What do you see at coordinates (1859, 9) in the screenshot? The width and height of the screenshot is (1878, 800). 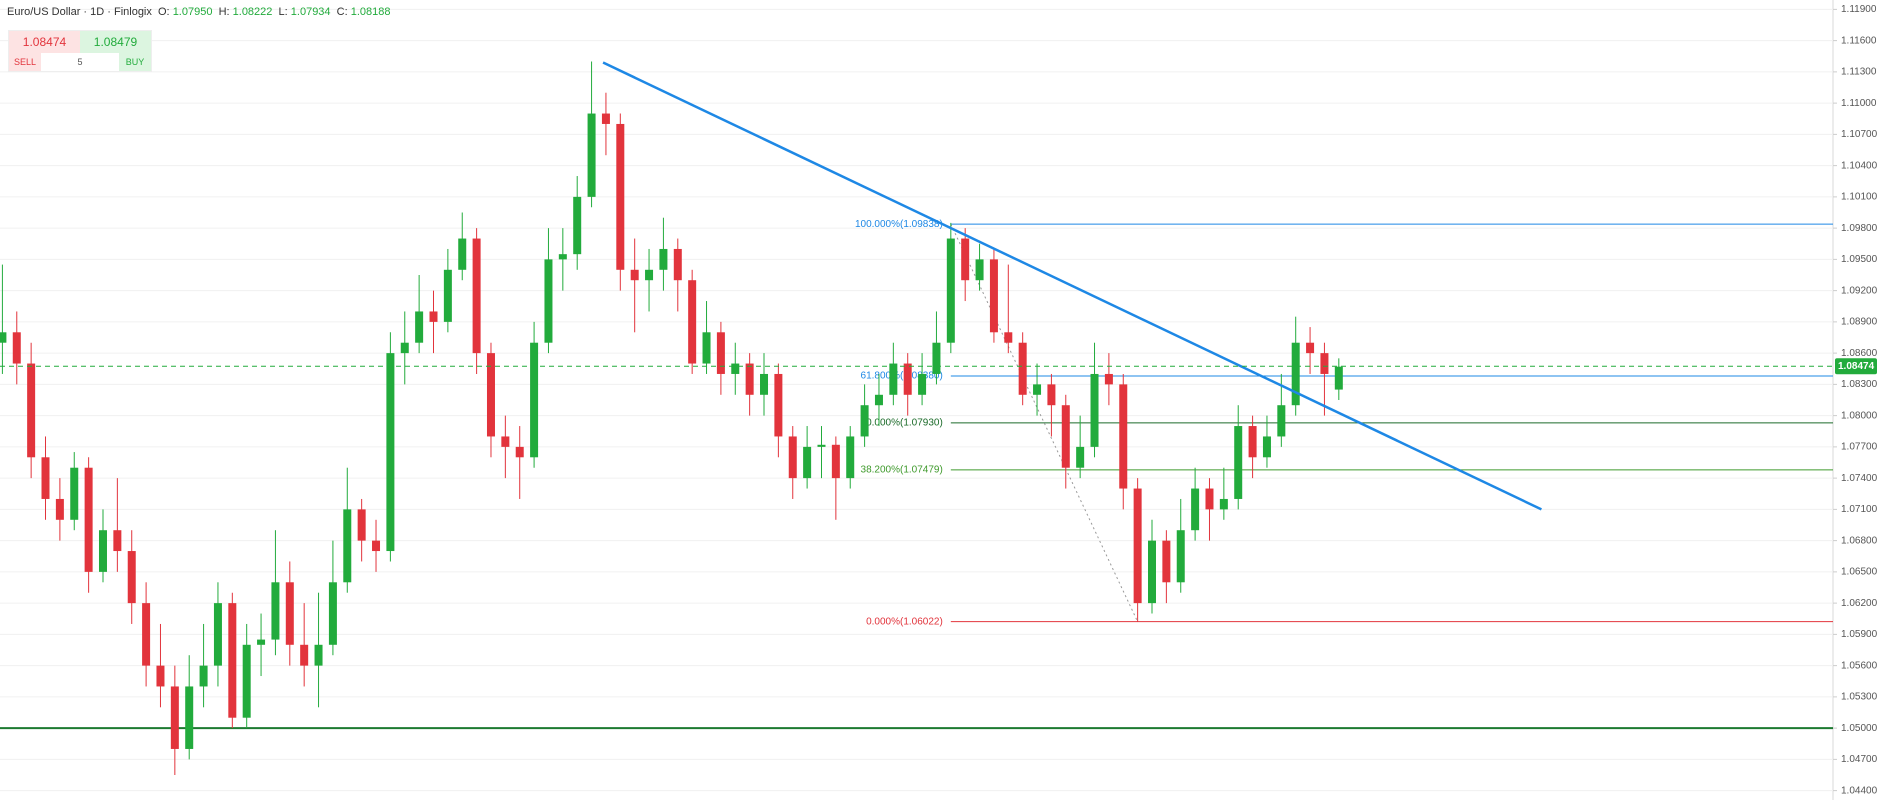 I see `y-tick-label: 1.11900` at bounding box center [1859, 9].